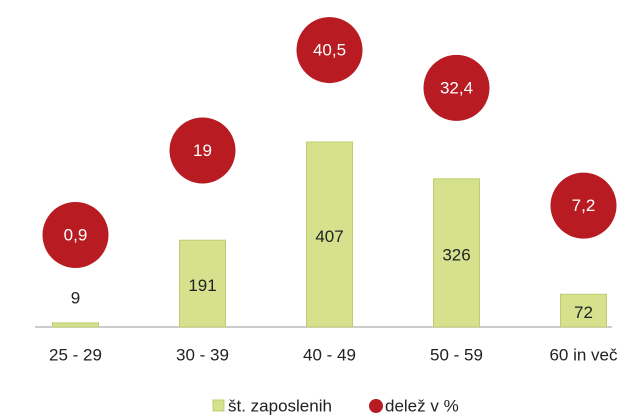 The height and width of the screenshot is (418, 638). I want to click on share-label: 19, so click(202, 150).